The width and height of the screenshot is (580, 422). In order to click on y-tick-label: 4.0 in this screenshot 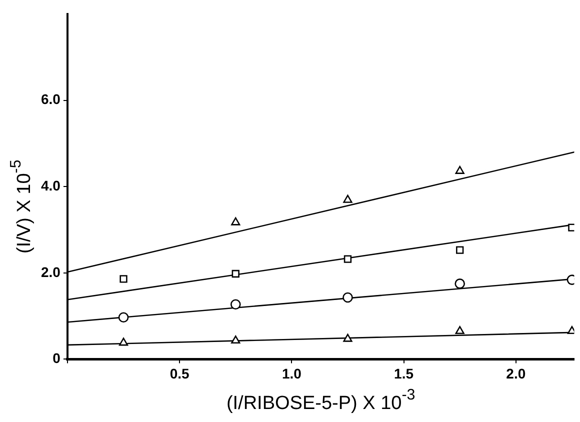, I will do `click(50, 185)`.